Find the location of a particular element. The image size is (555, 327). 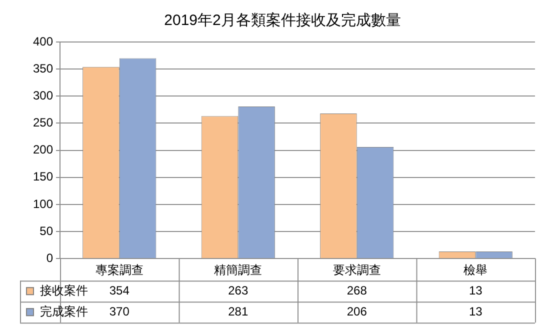

legend-label: 接收案件 is located at coordinates (64, 290).